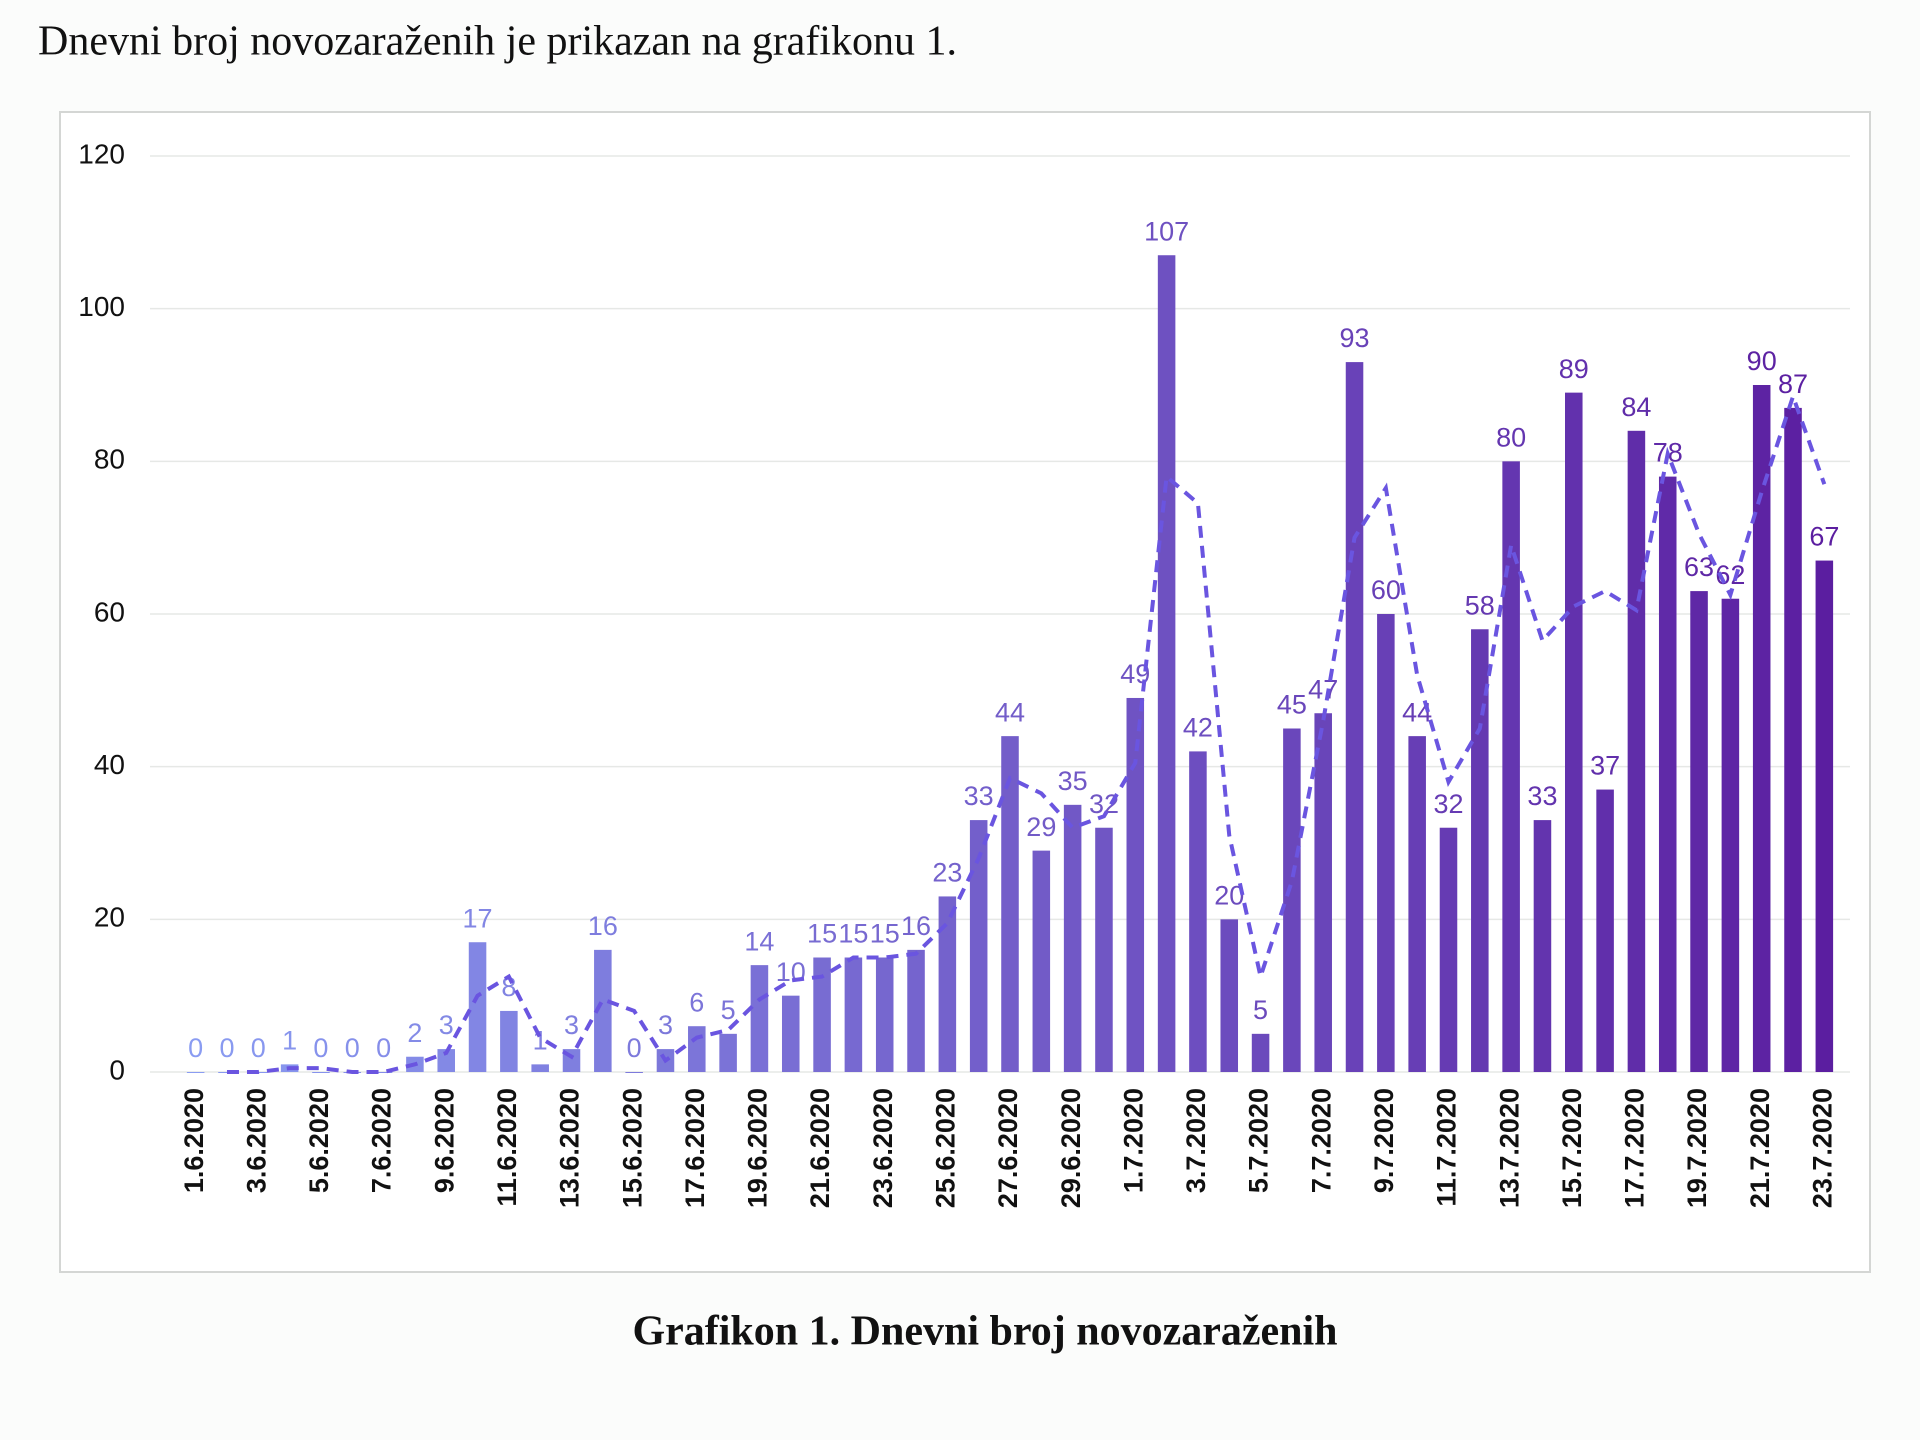 The width and height of the screenshot is (1920, 1440). I want to click on data-label: 3, so click(446, 1025).